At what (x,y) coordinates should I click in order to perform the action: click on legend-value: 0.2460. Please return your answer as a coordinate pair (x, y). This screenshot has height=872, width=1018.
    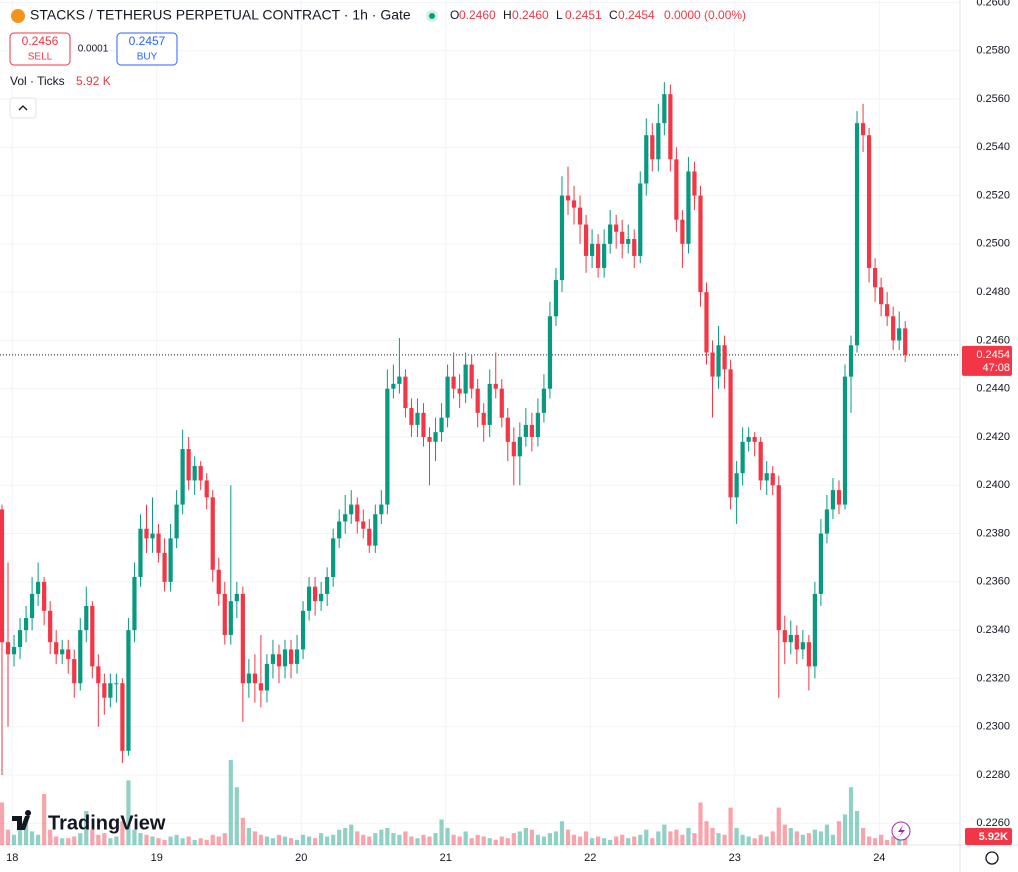
    Looking at the image, I should click on (530, 15).